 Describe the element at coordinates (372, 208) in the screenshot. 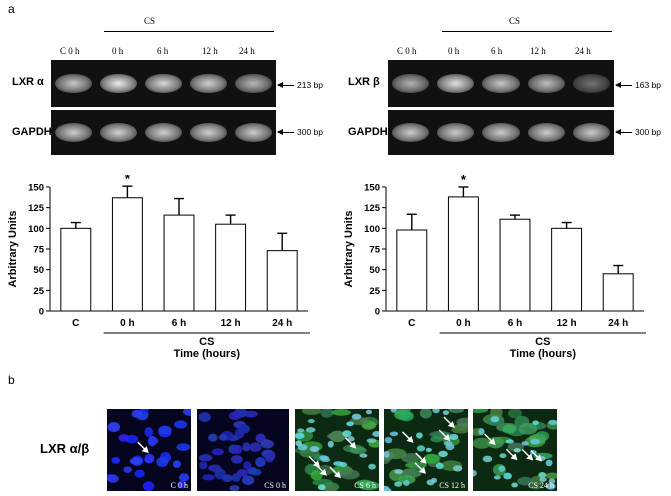

I see `y-tick-label: 125` at that location.